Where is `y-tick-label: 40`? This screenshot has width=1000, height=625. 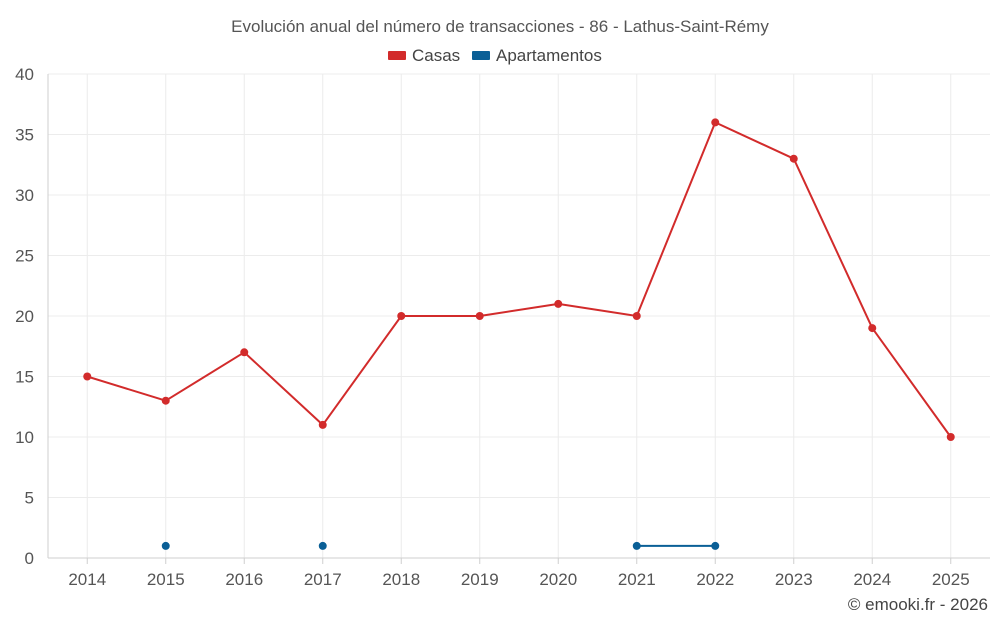 y-tick-label: 40 is located at coordinates (24, 74).